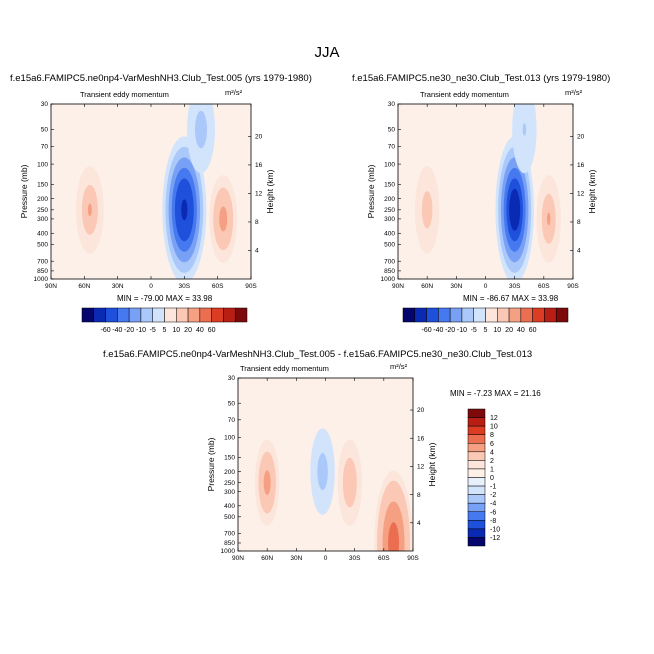 The height and width of the screenshot is (654, 654). What do you see at coordinates (124, 94) in the screenshot?
I see `panel1-subtitle: Transient eddy momentum` at bounding box center [124, 94].